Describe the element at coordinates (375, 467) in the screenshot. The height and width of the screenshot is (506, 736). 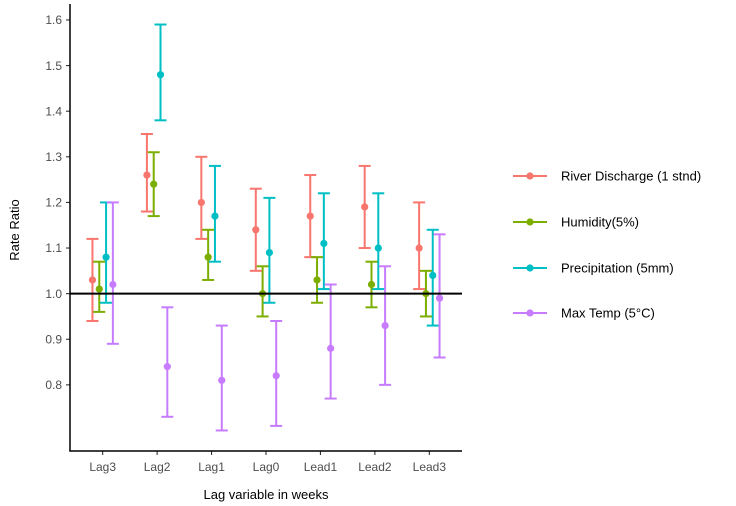
I see `x-tick-label: Lead2` at that location.